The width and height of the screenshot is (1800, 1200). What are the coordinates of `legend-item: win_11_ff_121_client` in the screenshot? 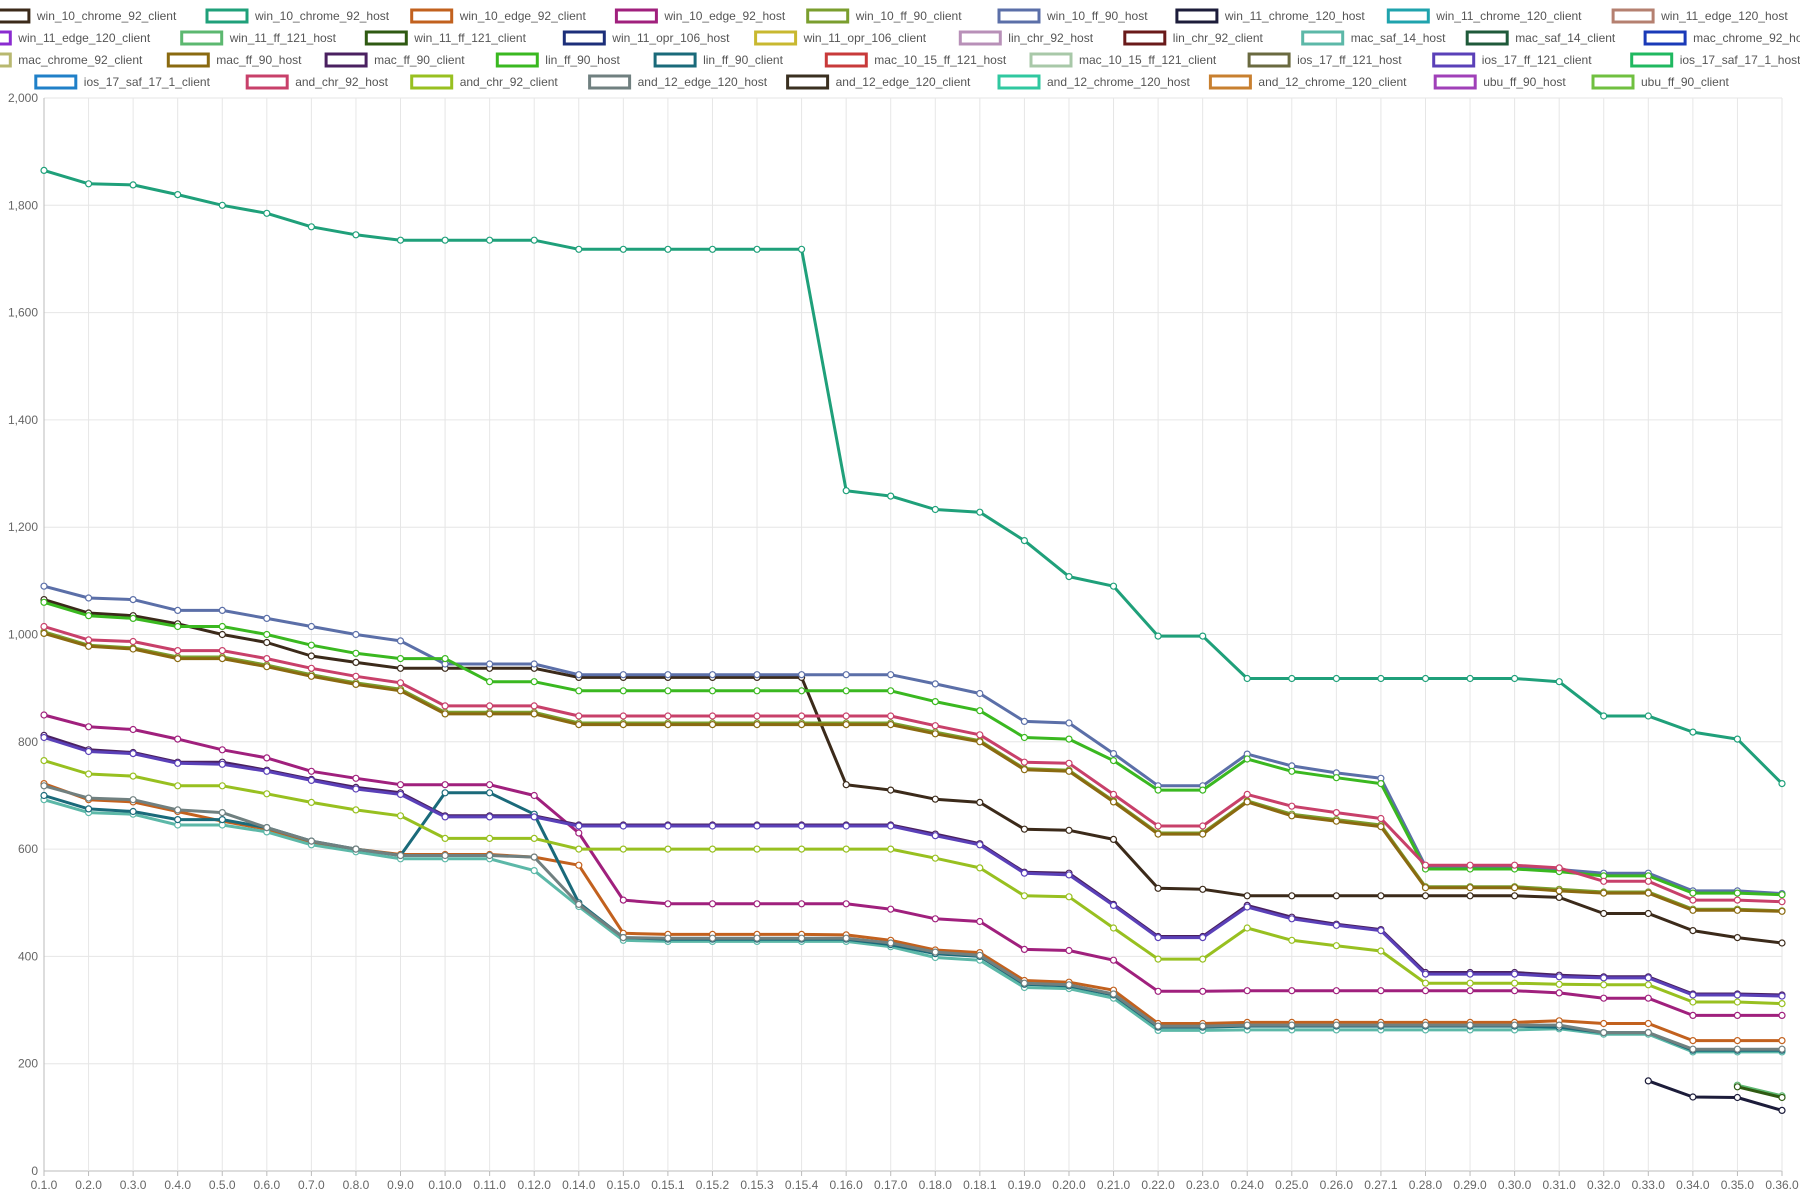 It's located at (445, 38).